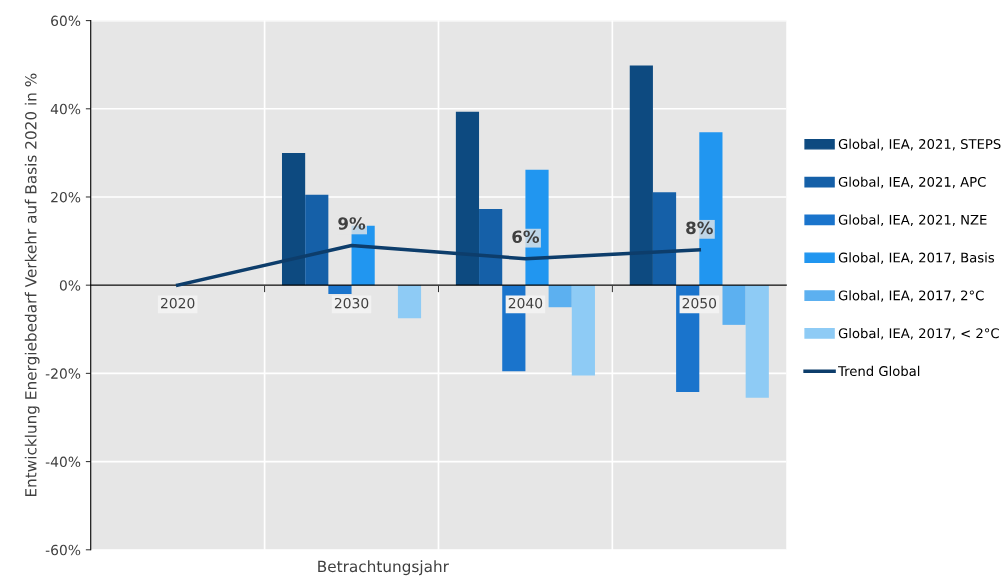 The height and width of the screenshot is (588, 1008). What do you see at coordinates (879, 371) in the screenshot?
I see `legend-label: Trend Global` at bounding box center [879, 371].